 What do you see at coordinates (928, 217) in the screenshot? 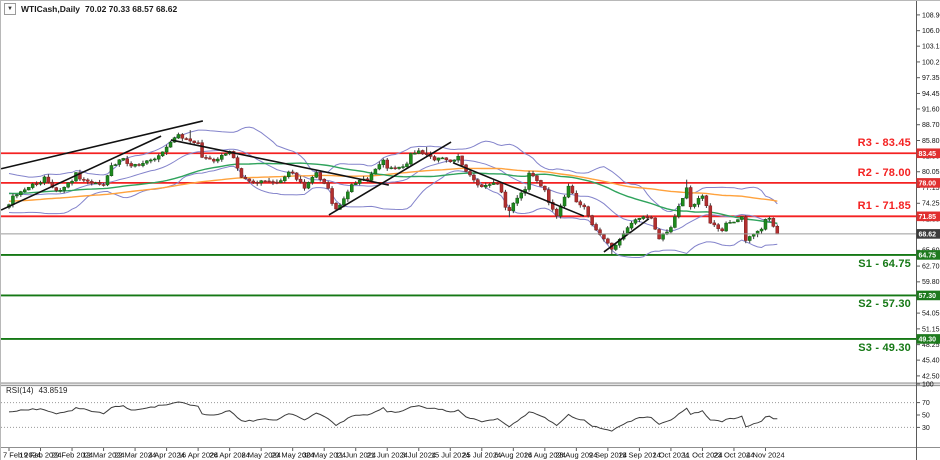
I see `resistance-r1-badge-value: 71.85` at bounding box center [928, 217].